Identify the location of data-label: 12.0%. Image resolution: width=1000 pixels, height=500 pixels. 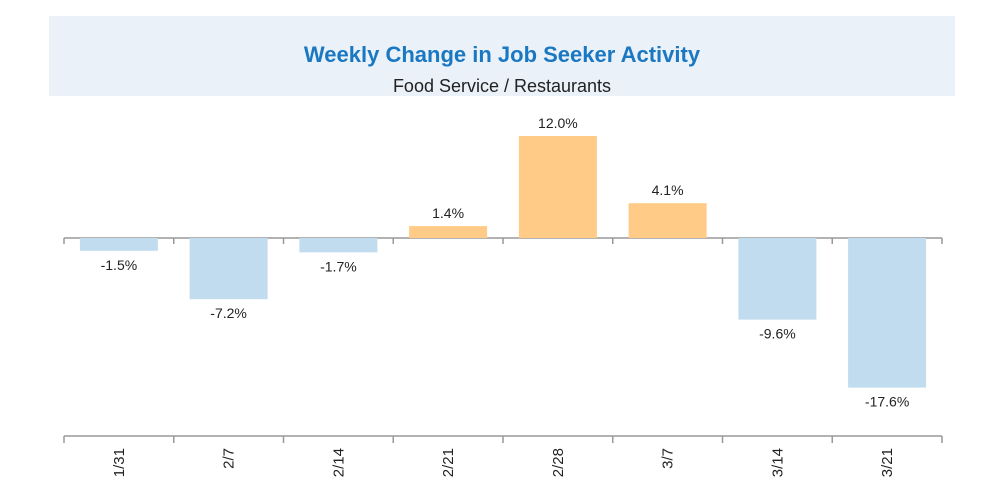
(558, 123).